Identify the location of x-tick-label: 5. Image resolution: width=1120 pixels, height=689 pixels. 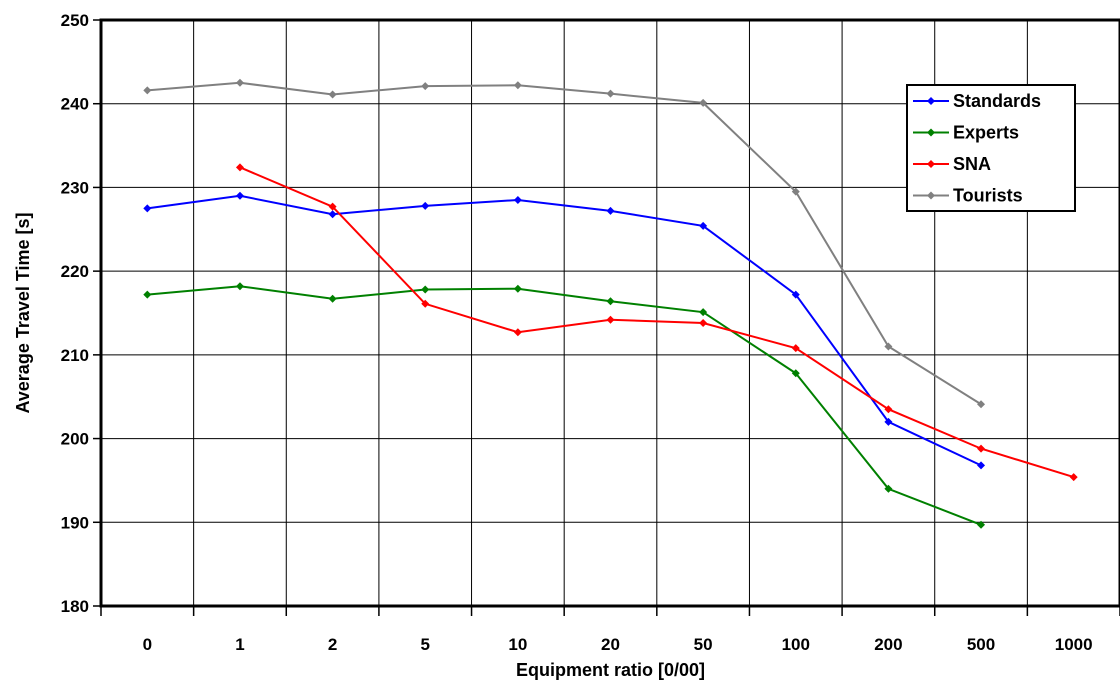
(424, 644).